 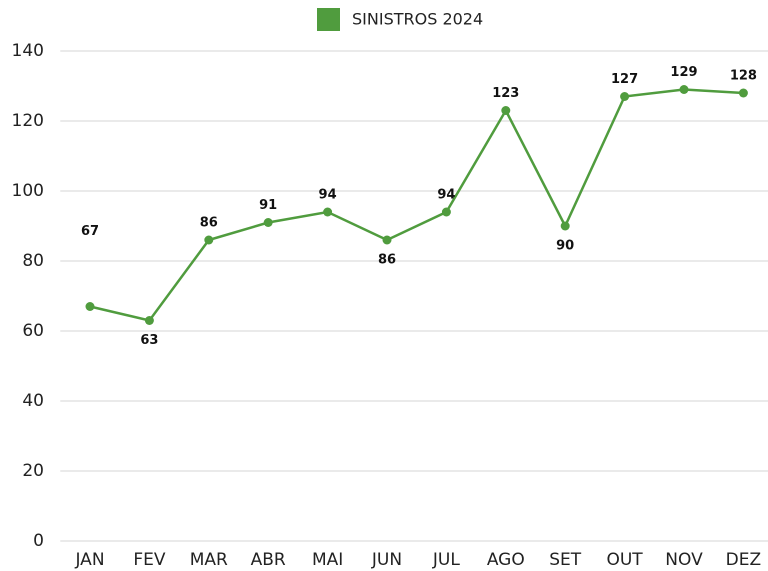 I want to click on y-tick-label: 80, so click(x=33, y=261).